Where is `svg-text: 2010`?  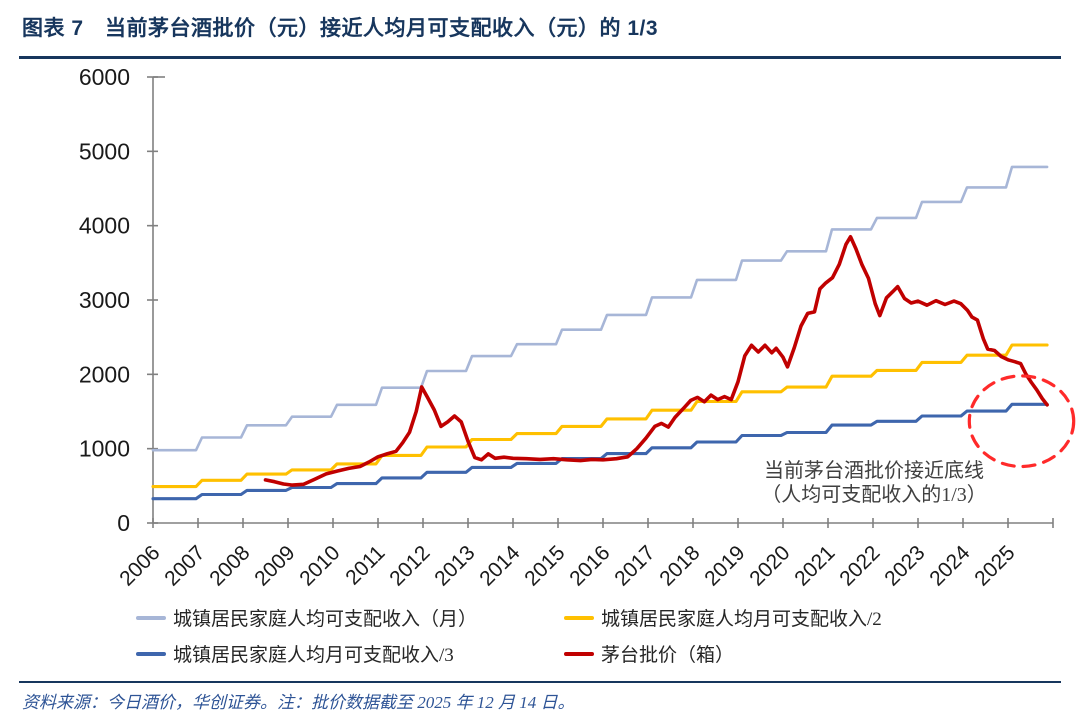 svg-text: 2010 is located at coordinates (319, 565).